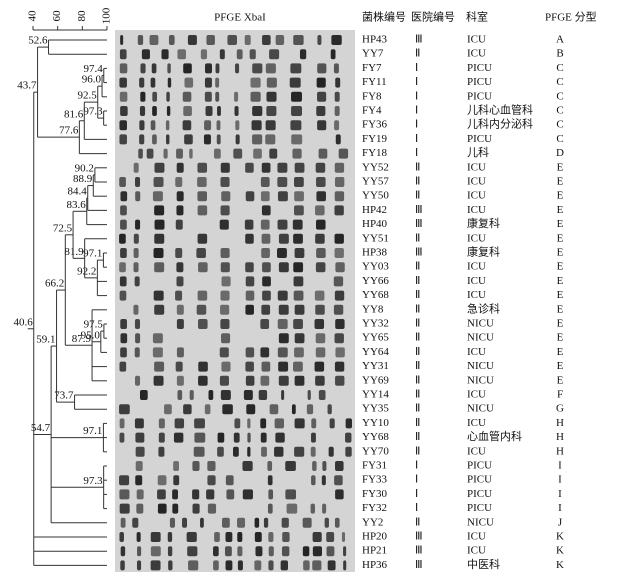 This screenshot has height=577, width=618. I want to click on department: 儿科, so click(478, 152).